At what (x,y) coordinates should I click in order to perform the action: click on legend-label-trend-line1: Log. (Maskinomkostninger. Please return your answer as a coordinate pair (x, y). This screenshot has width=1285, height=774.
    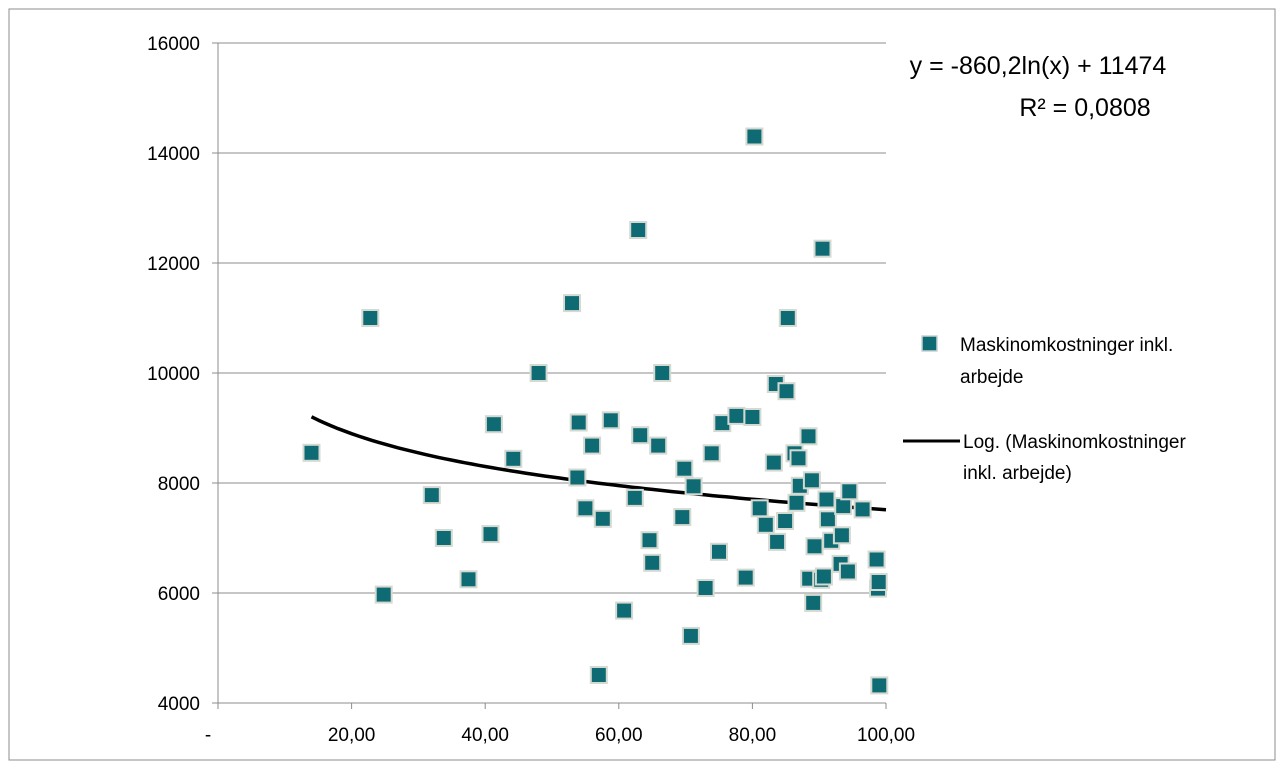
    Looking at the image, I should click on (1074, 442).